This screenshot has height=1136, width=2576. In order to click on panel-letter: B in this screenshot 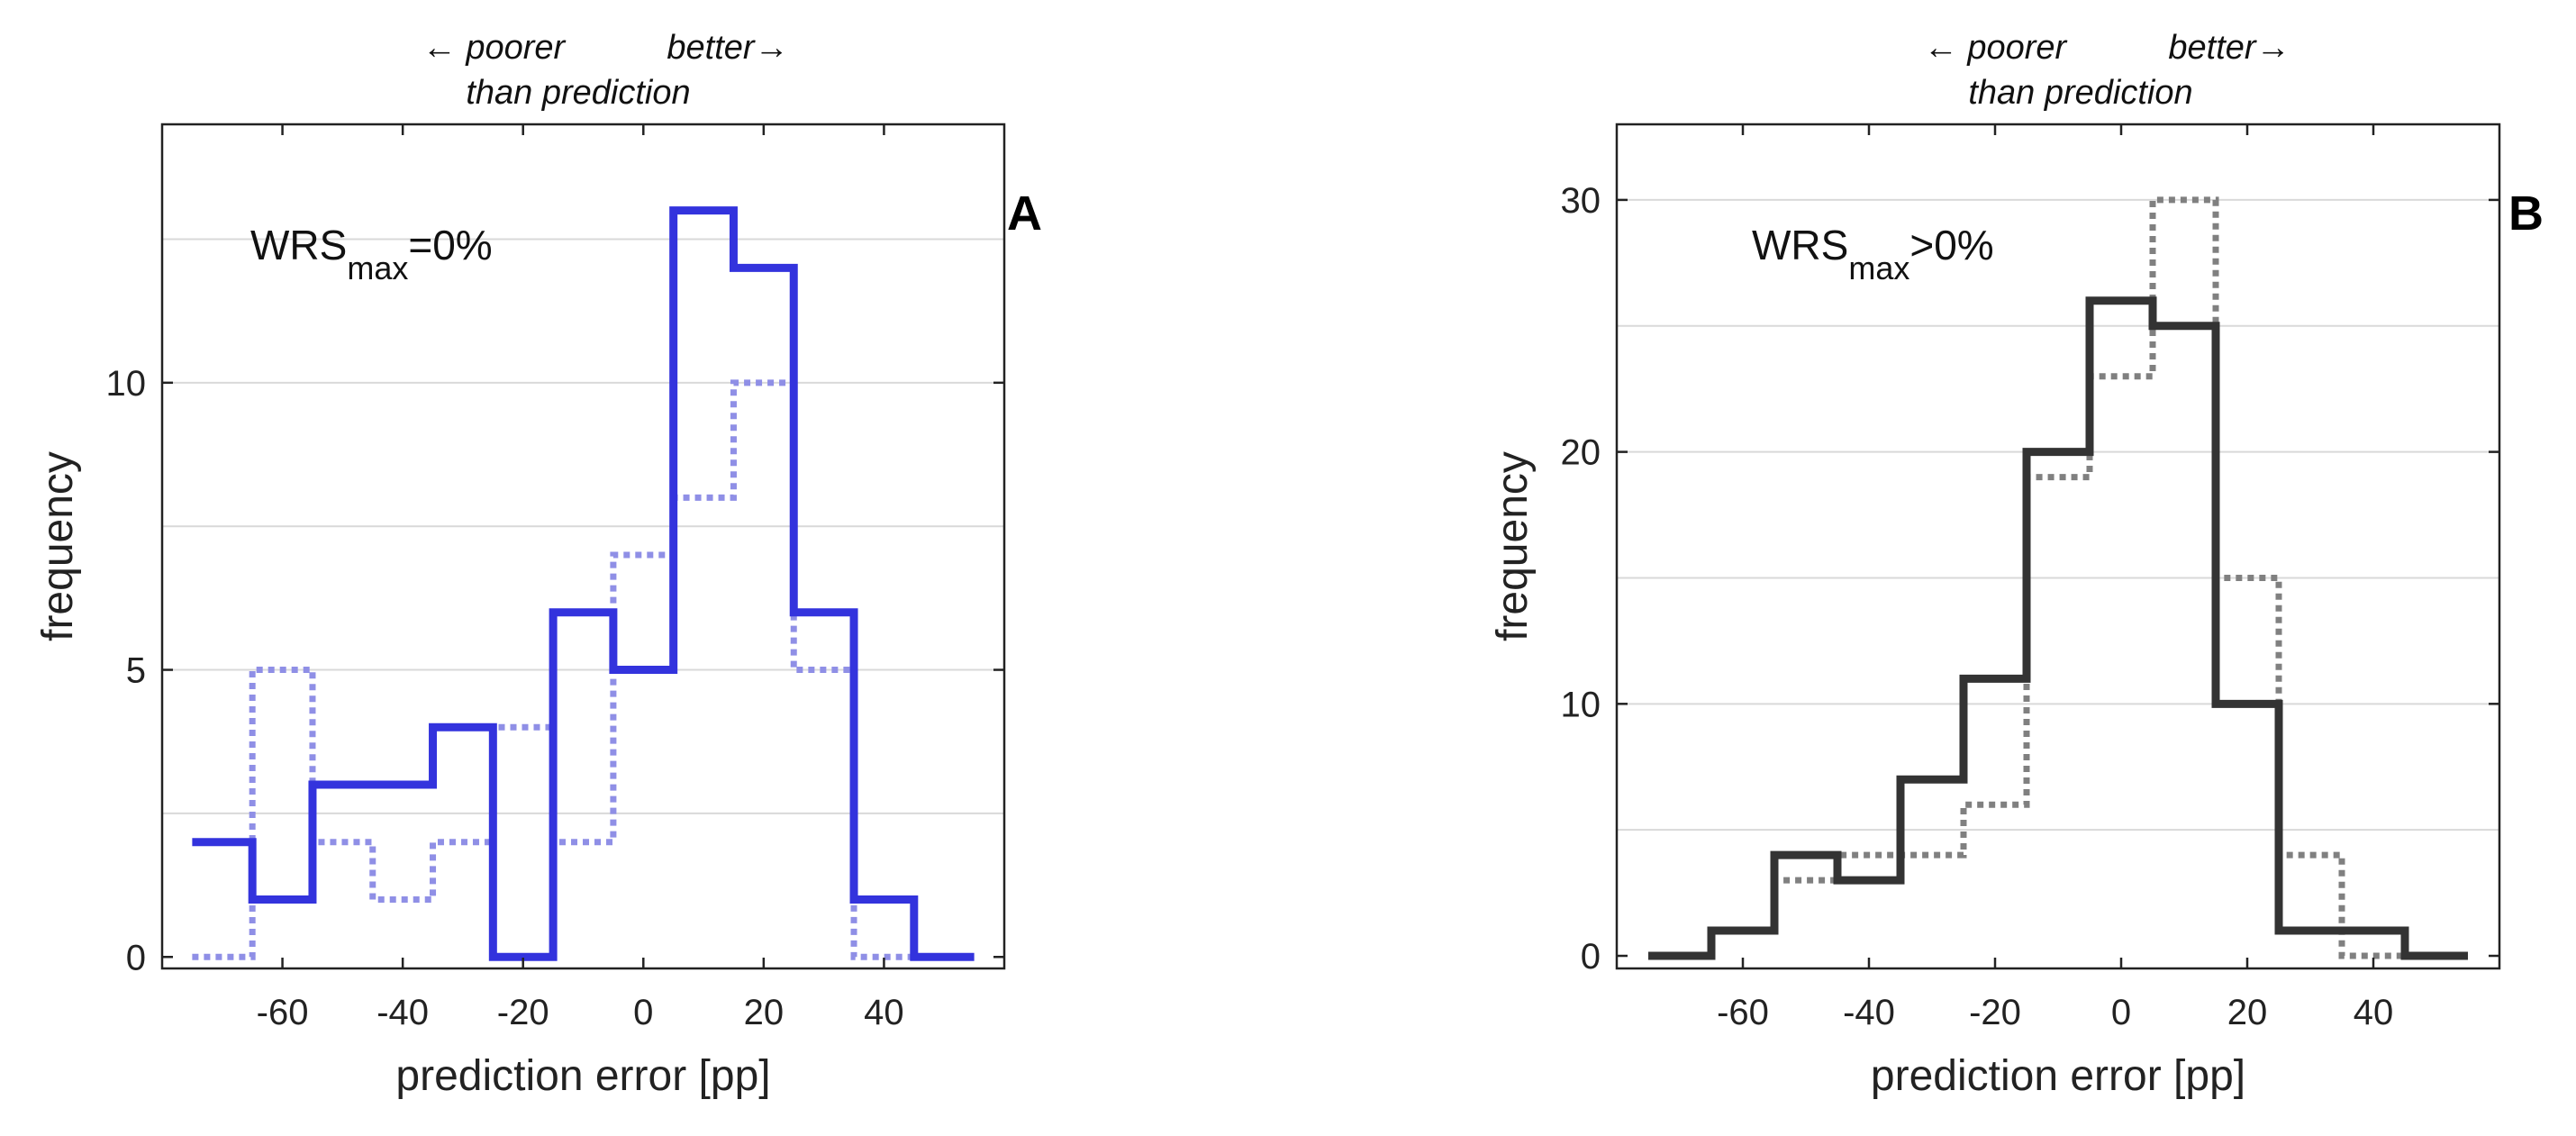, I will do `click(2526, 214)`.